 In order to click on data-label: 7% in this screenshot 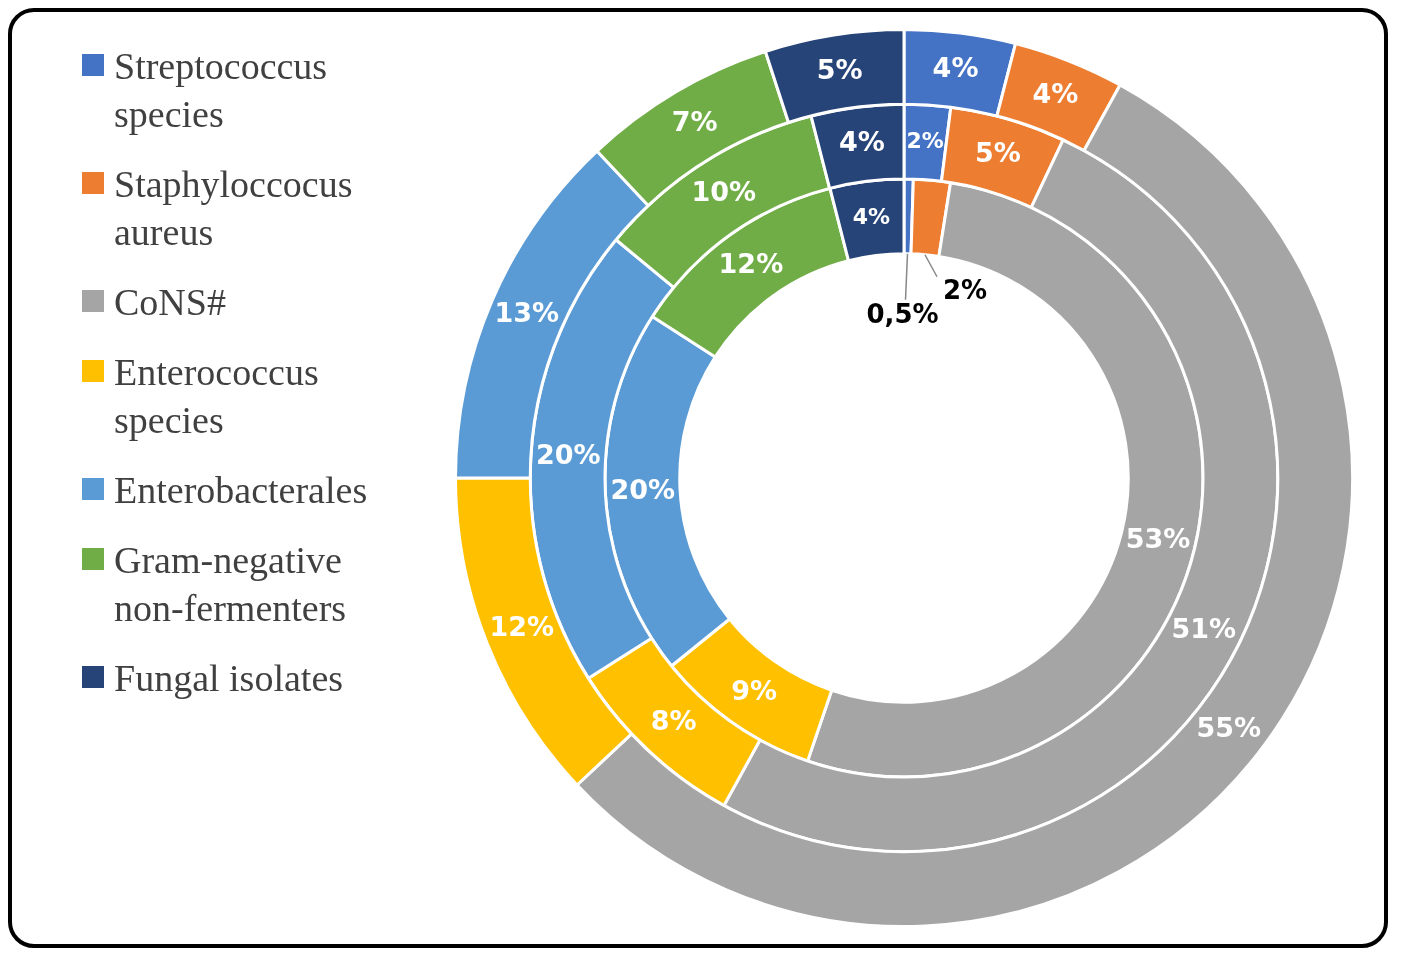, I will do `click(694, 122)`.